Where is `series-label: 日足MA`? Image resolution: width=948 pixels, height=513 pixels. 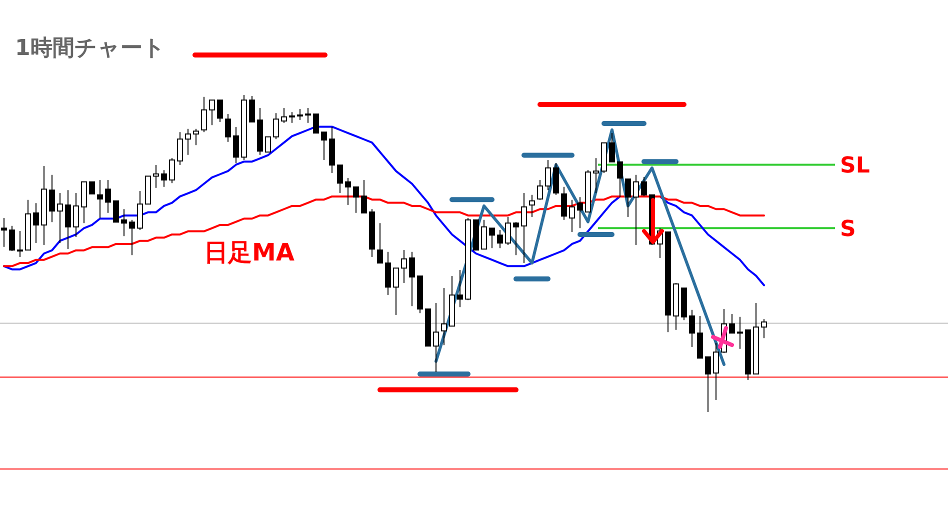
series-label: 日足MA is located at coordinates (249, 252).